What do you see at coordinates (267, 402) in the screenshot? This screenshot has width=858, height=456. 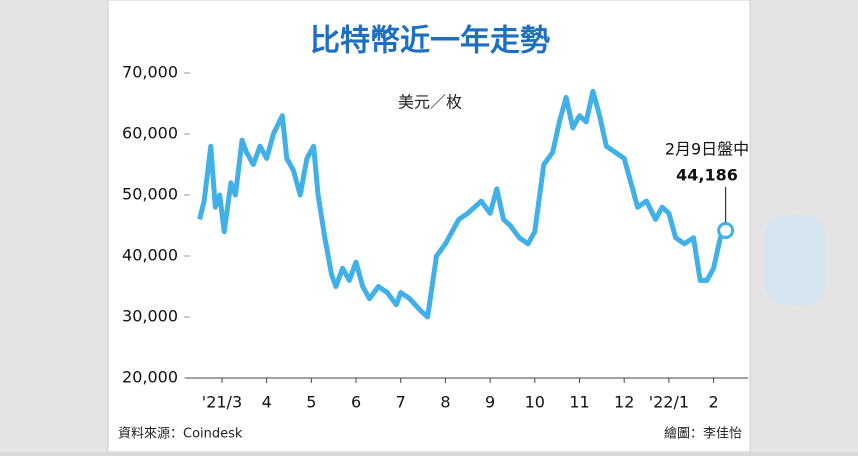 I see `x-tick-label: 4` at bounding box center [267, 402].